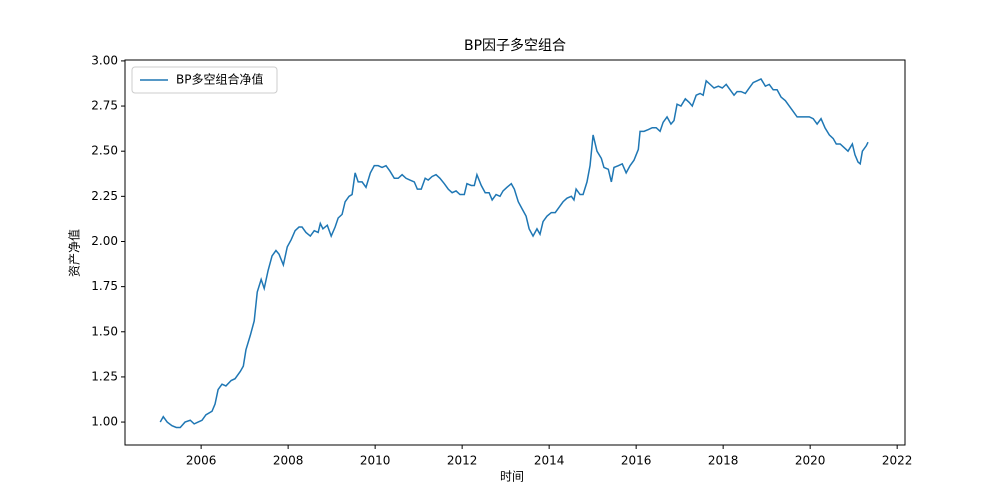  What do you see at coordinates (219, 79) in the screenshot?
I see `legend-label: BP多空组合净值` at bounding box center [219, 79].